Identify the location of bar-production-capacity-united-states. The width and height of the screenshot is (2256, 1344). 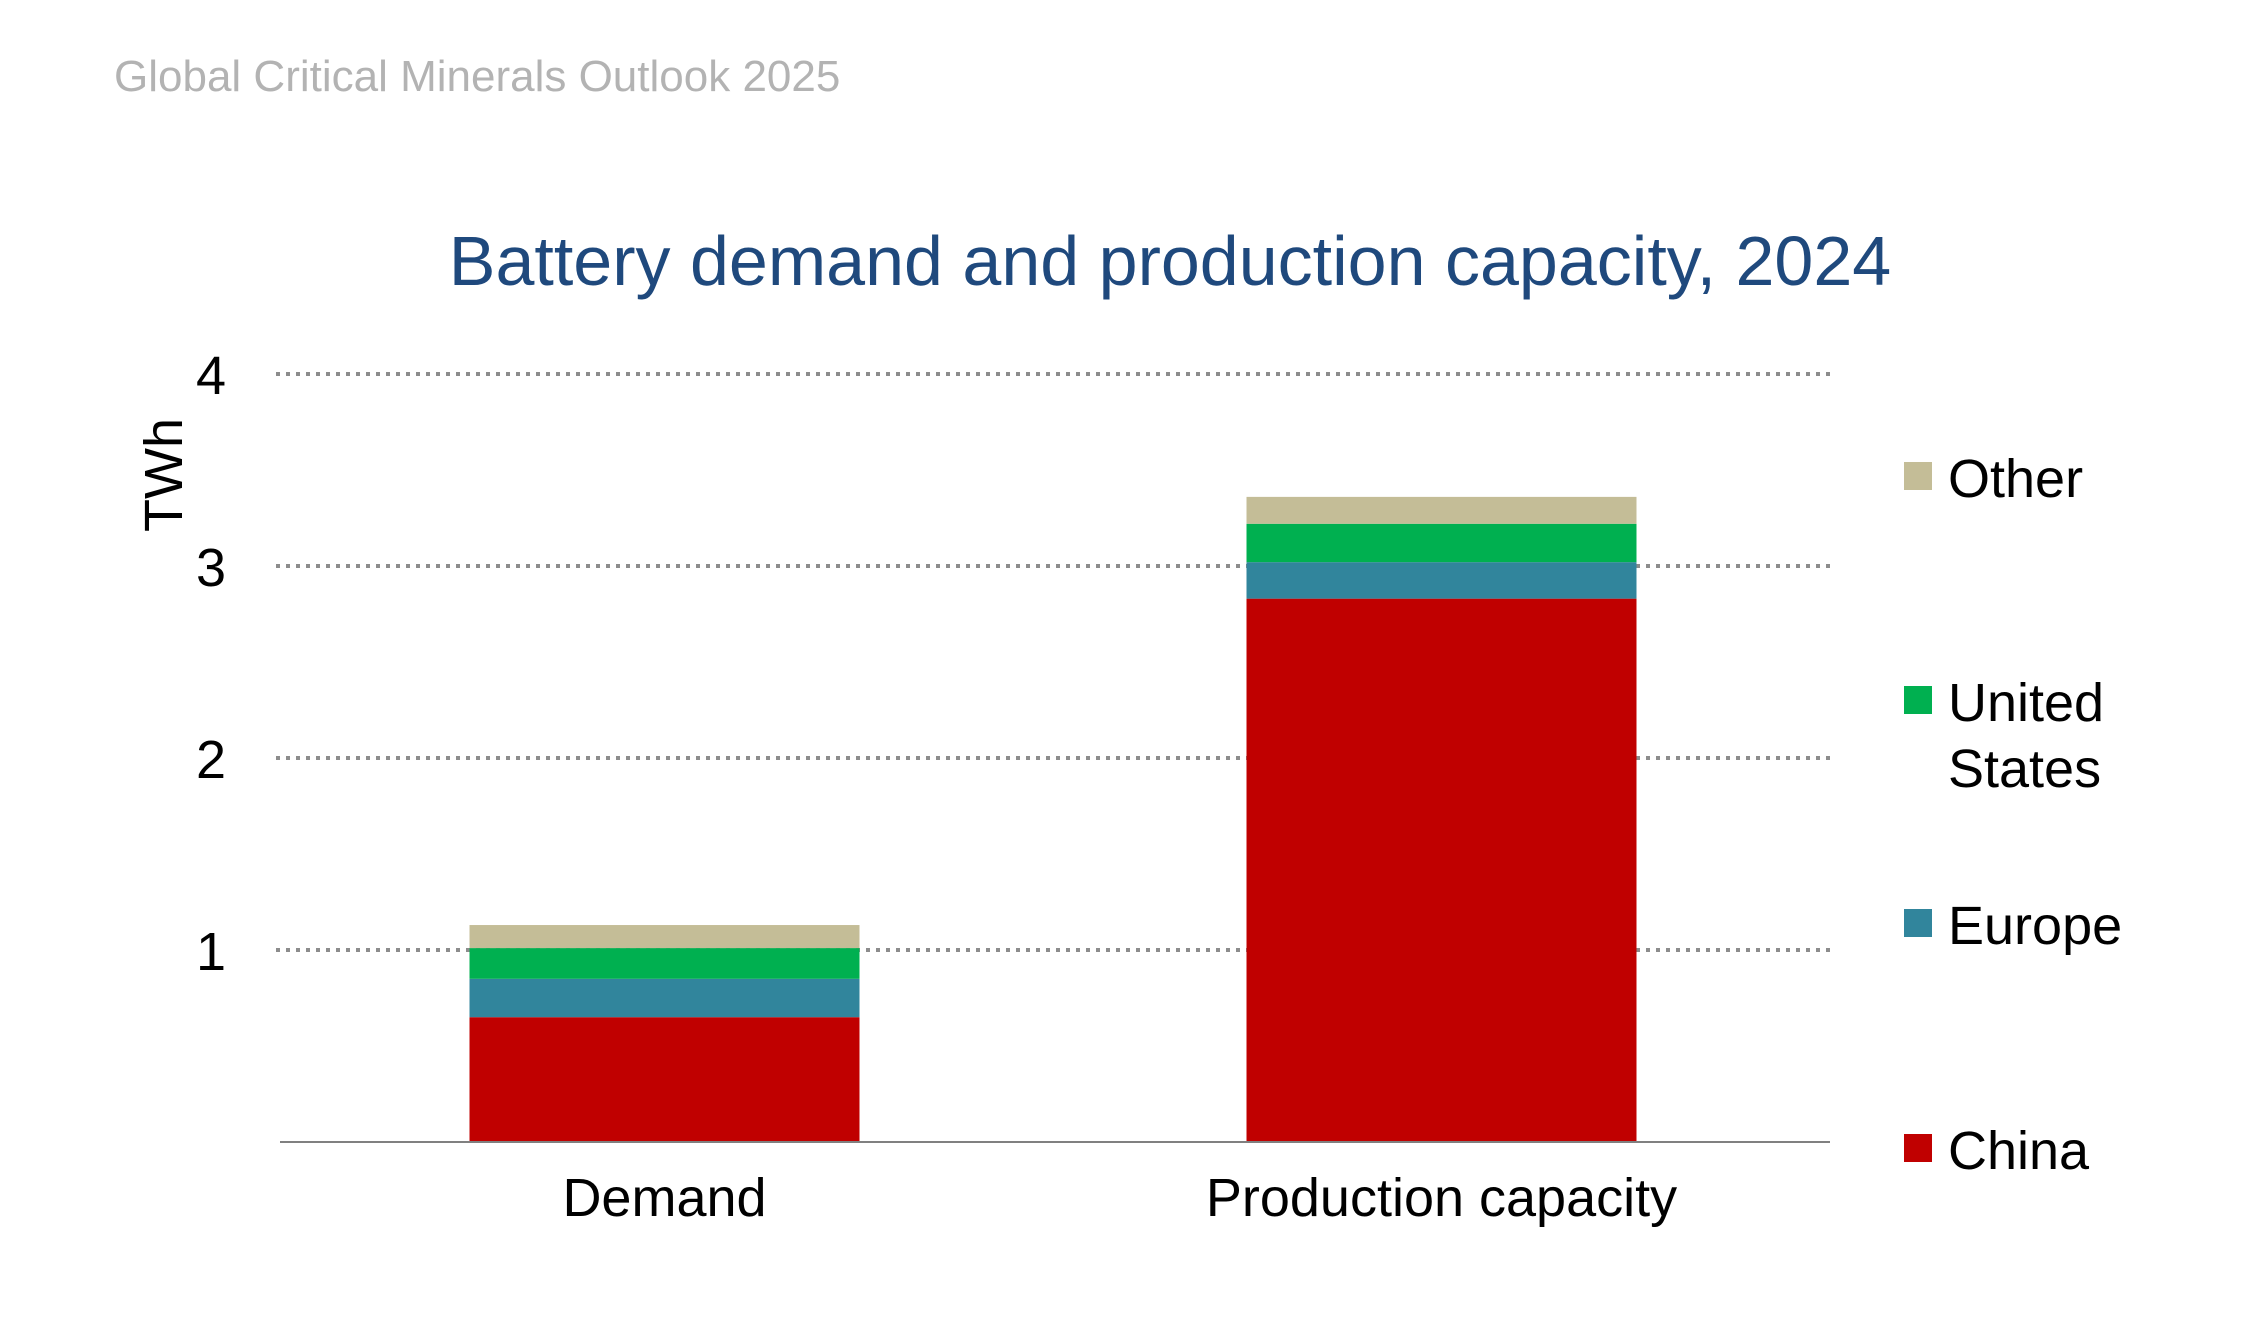
(1441, 543).